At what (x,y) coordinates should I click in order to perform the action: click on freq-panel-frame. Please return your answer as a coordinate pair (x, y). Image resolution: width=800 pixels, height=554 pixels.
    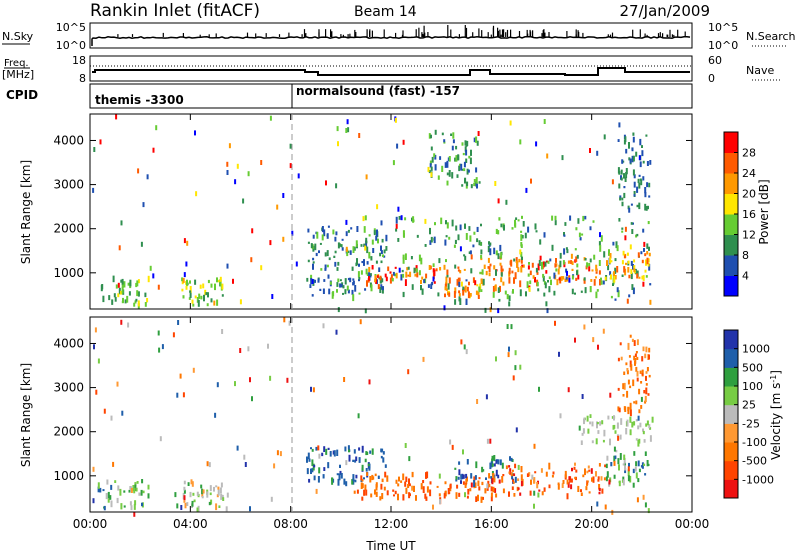
    Looking at the image, I should click on (391, 68).